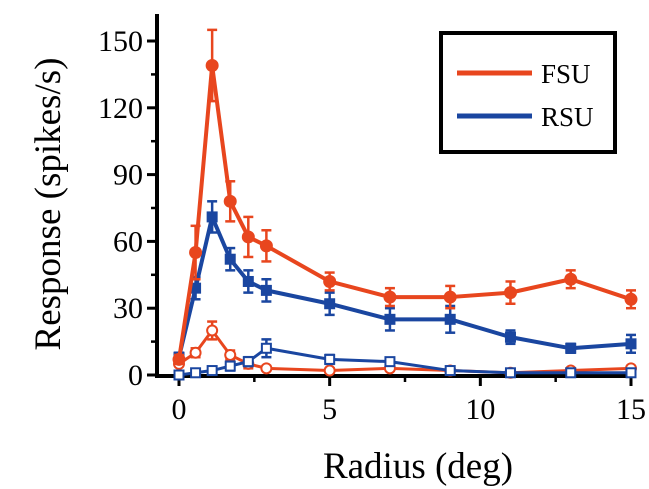 This screenshot has height=489, width=649. What do you see at coordinates (120, 108) in the screenshot?
I see `y-tick-label: 120` at bounding box center [120, 108].